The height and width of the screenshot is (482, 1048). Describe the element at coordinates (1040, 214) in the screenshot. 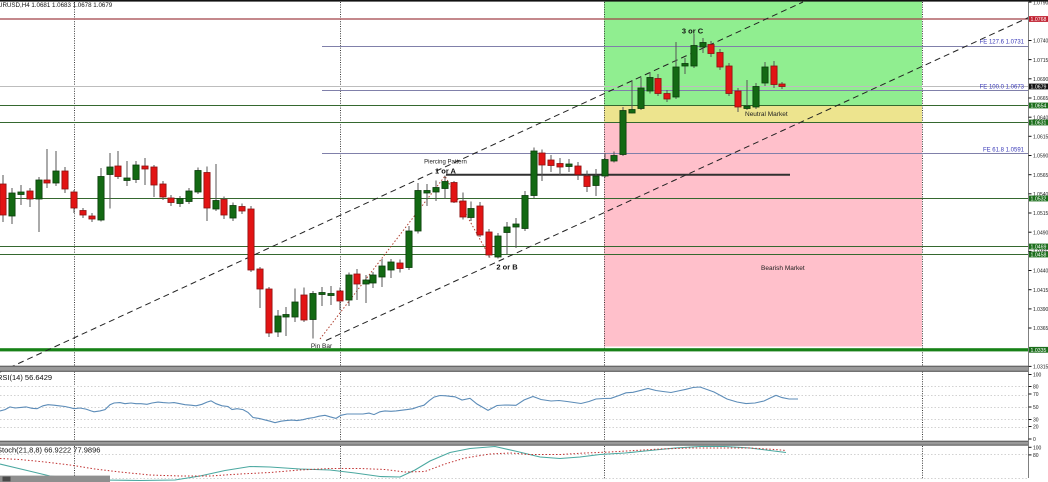

I see `svg-text: 1.0515` at that location.